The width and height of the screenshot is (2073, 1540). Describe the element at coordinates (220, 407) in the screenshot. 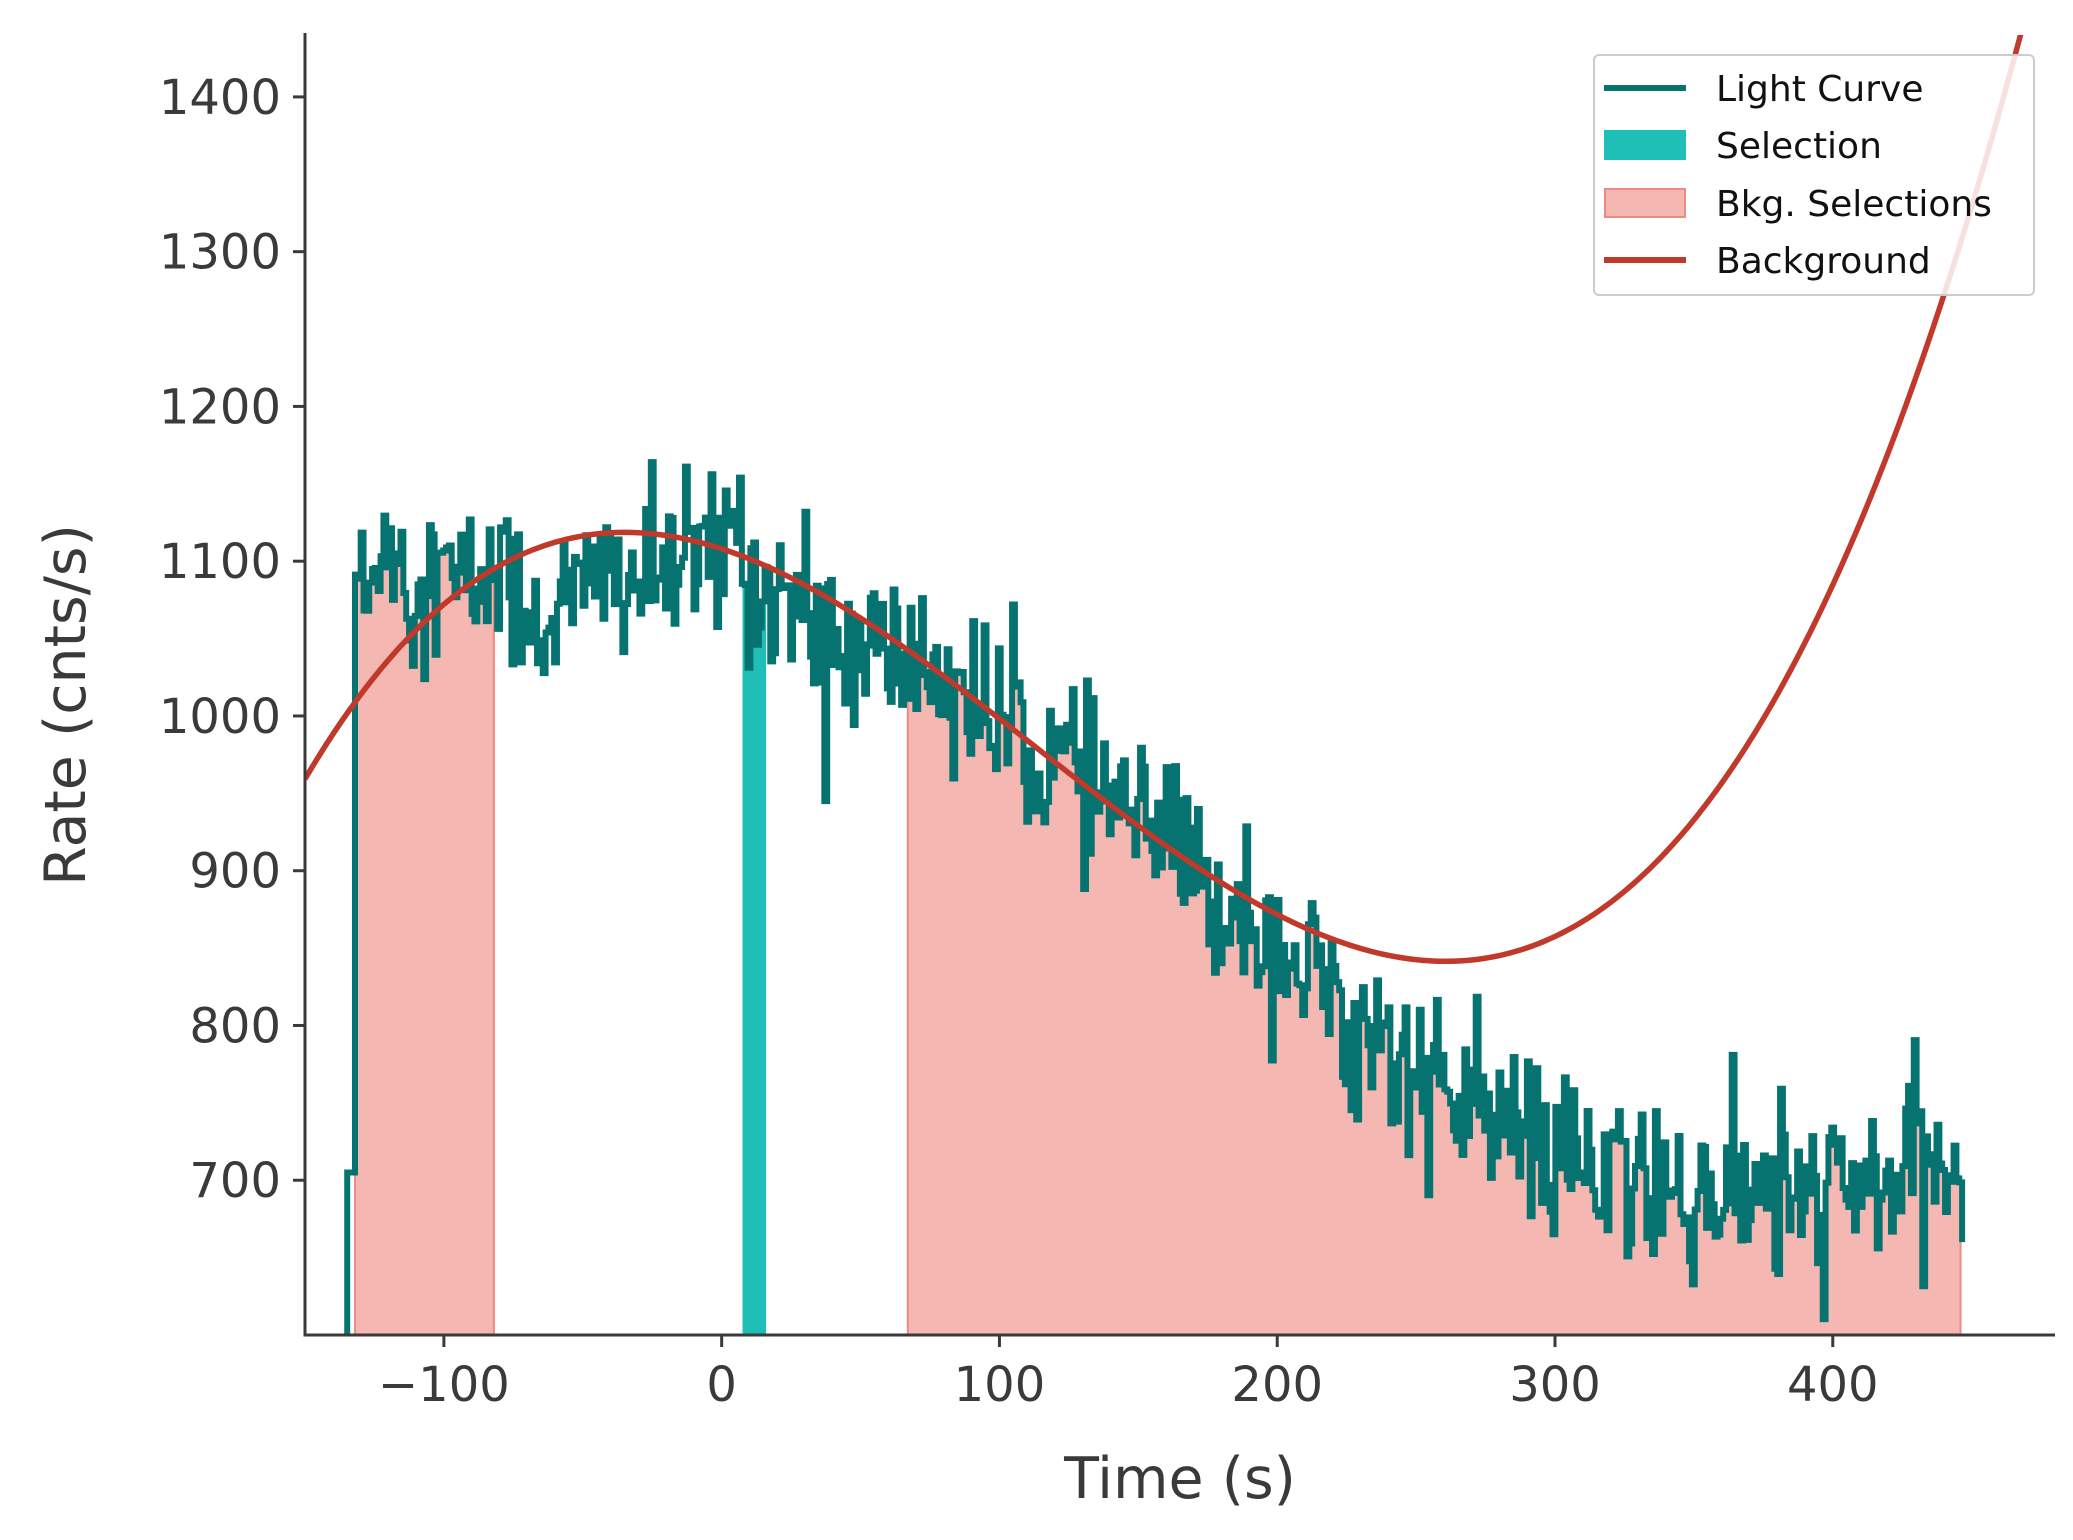

I see `y-tick-label: 1200` at that location.